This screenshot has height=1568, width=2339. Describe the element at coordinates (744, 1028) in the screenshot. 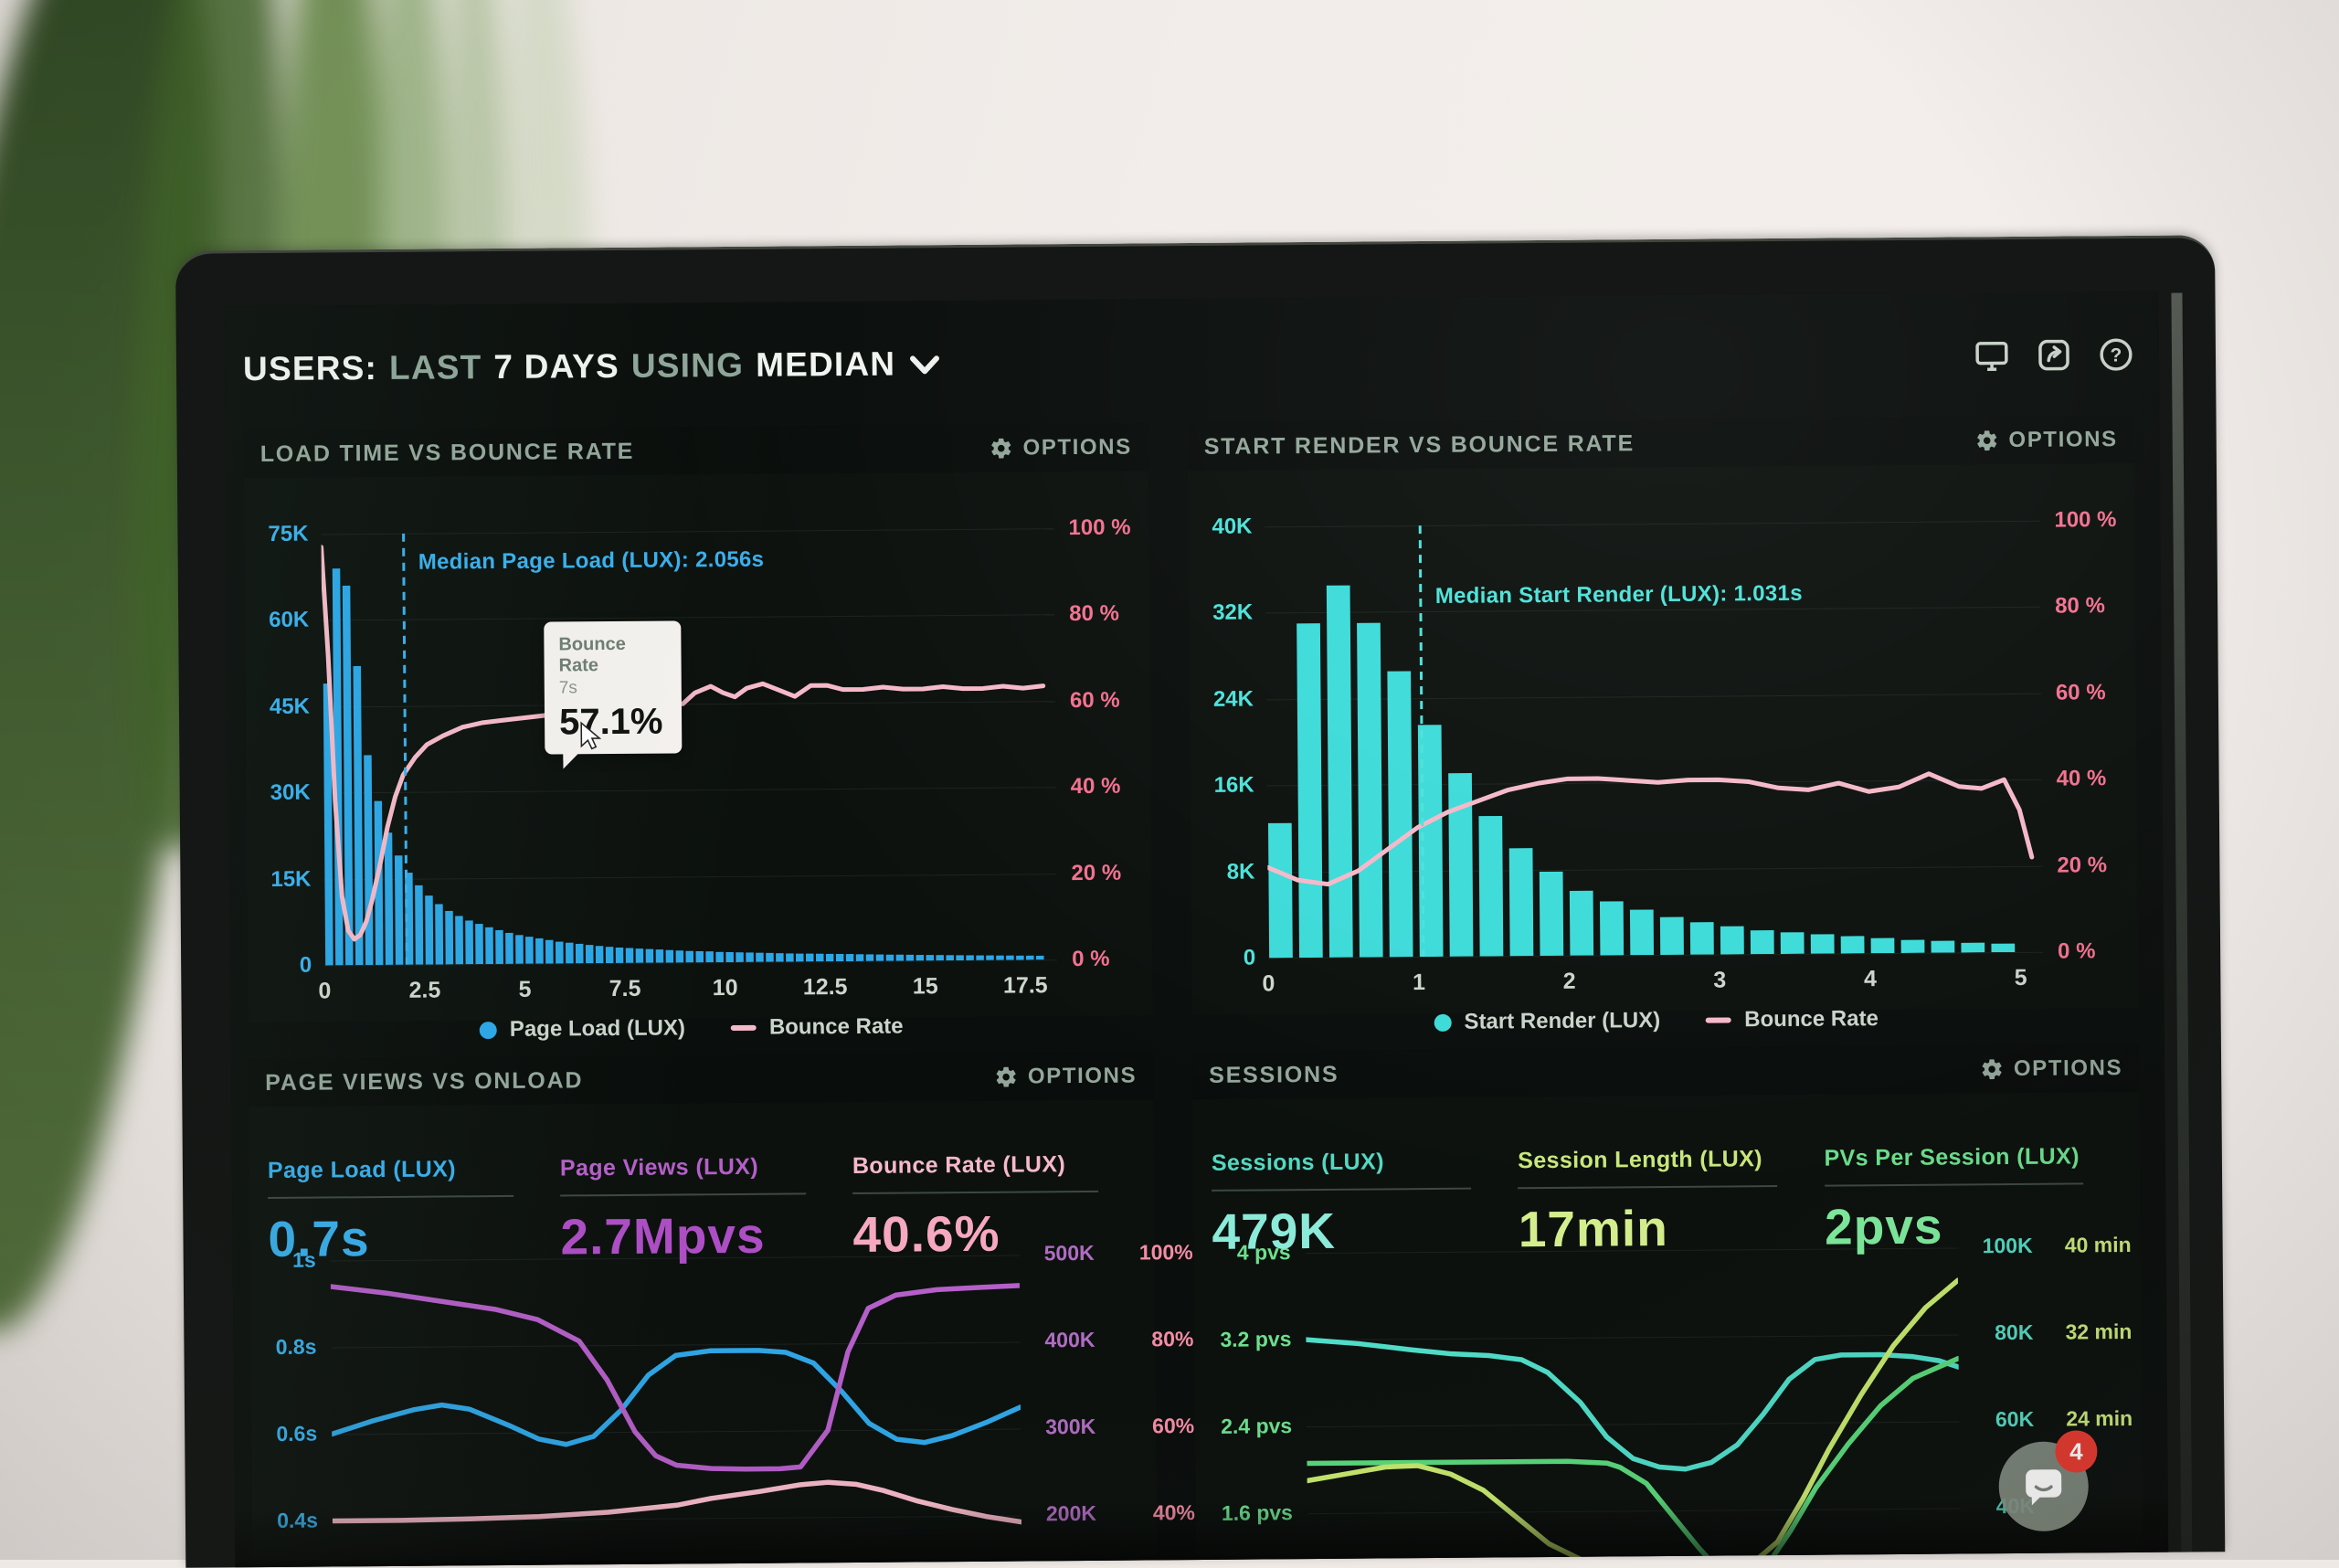

I see `legend-line-marker` at that location.